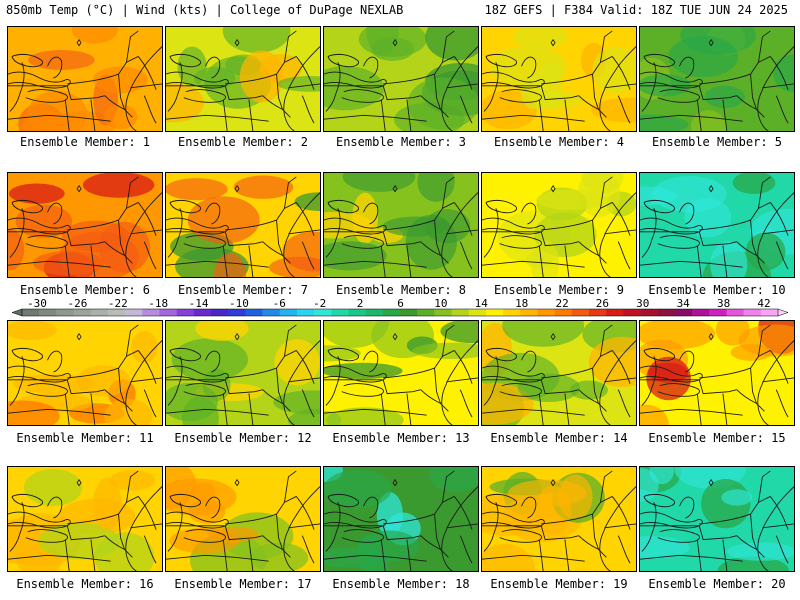  What do you see at coordinates (642, 303) in the screenshot?
I see `colorbar-tick-label: 30` at bounding box center [642, 303].